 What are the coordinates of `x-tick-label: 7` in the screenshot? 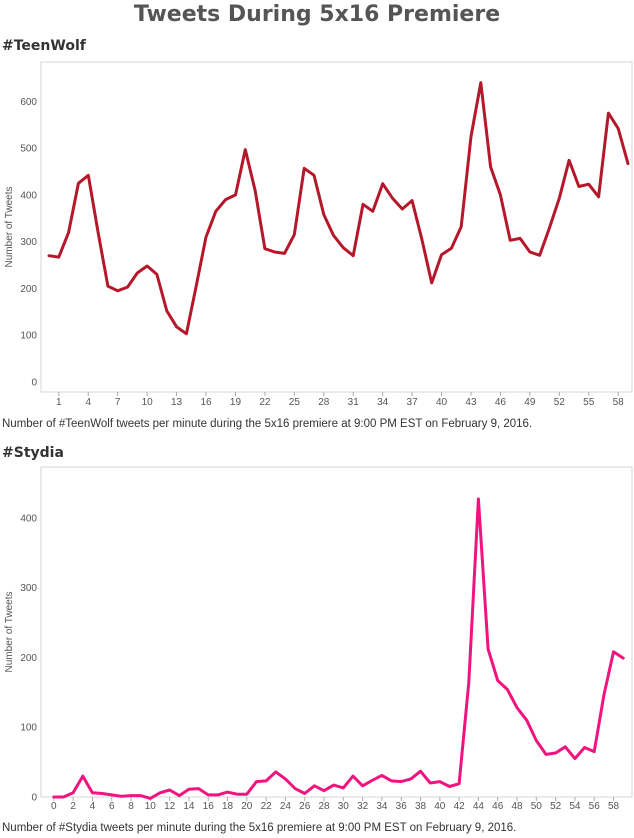 It's located at (118, 402).